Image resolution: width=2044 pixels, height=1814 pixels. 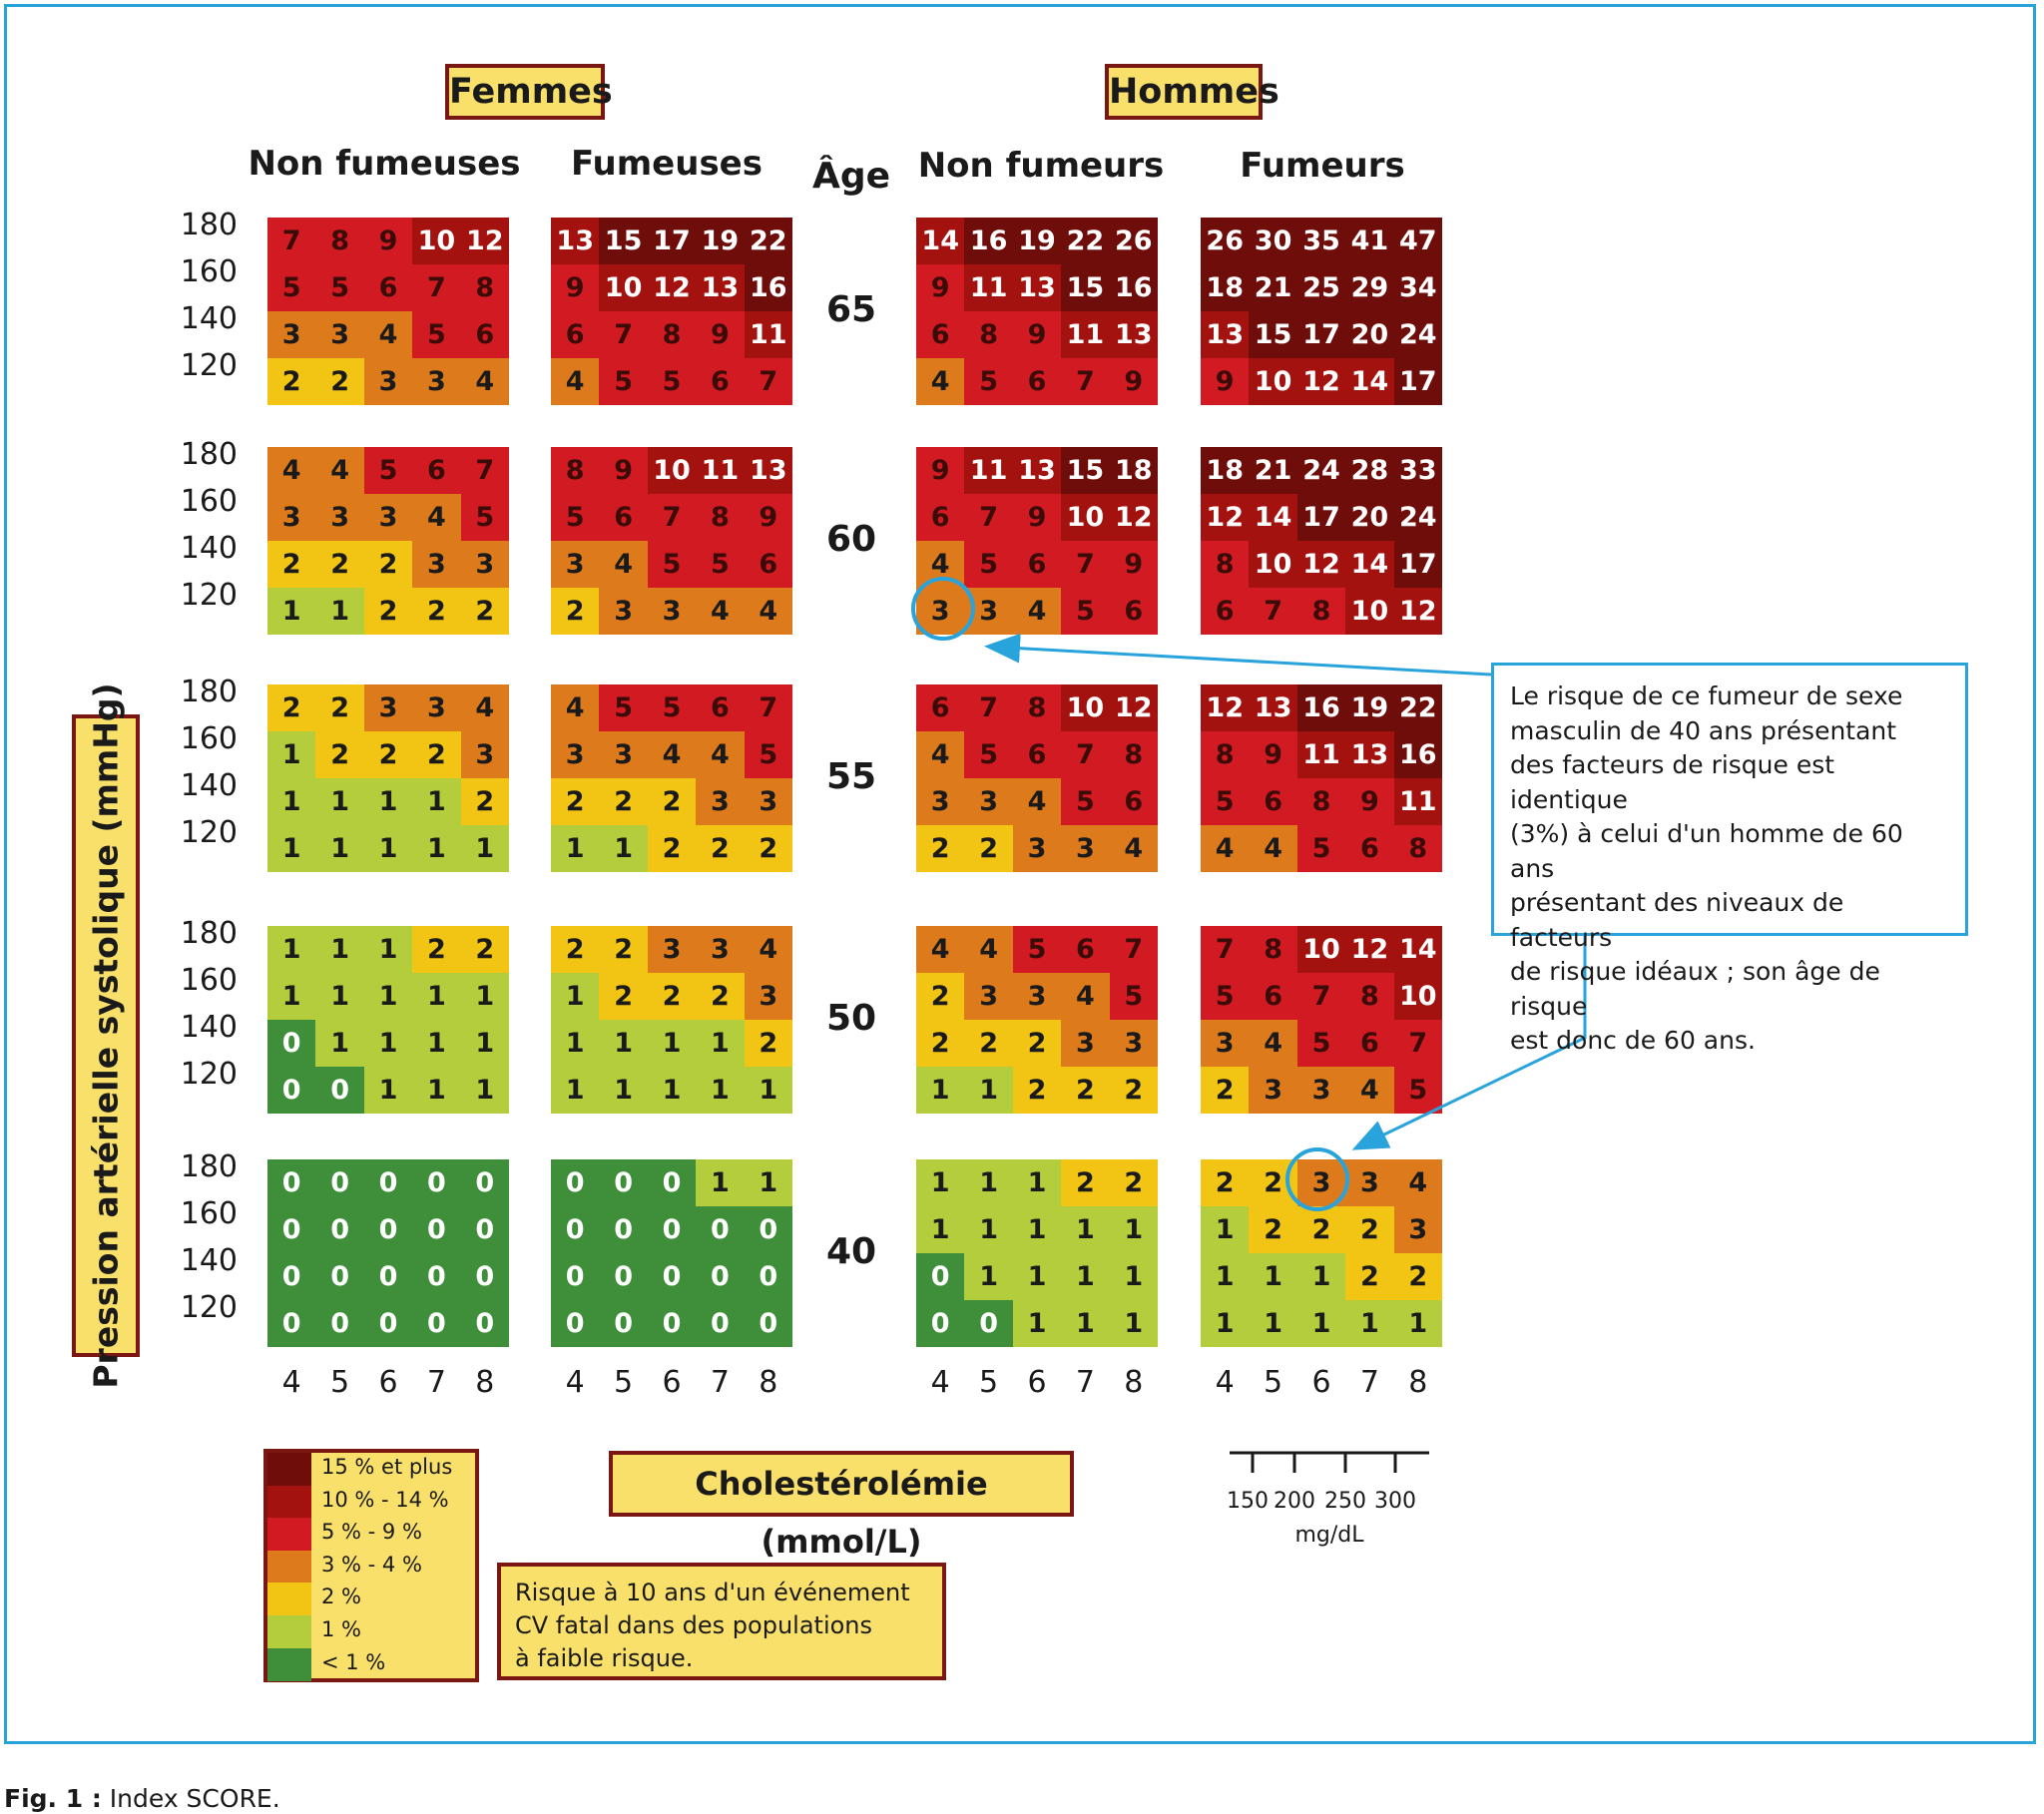 I want to click on risk-cell: 17, so click(x=1321, y=335).